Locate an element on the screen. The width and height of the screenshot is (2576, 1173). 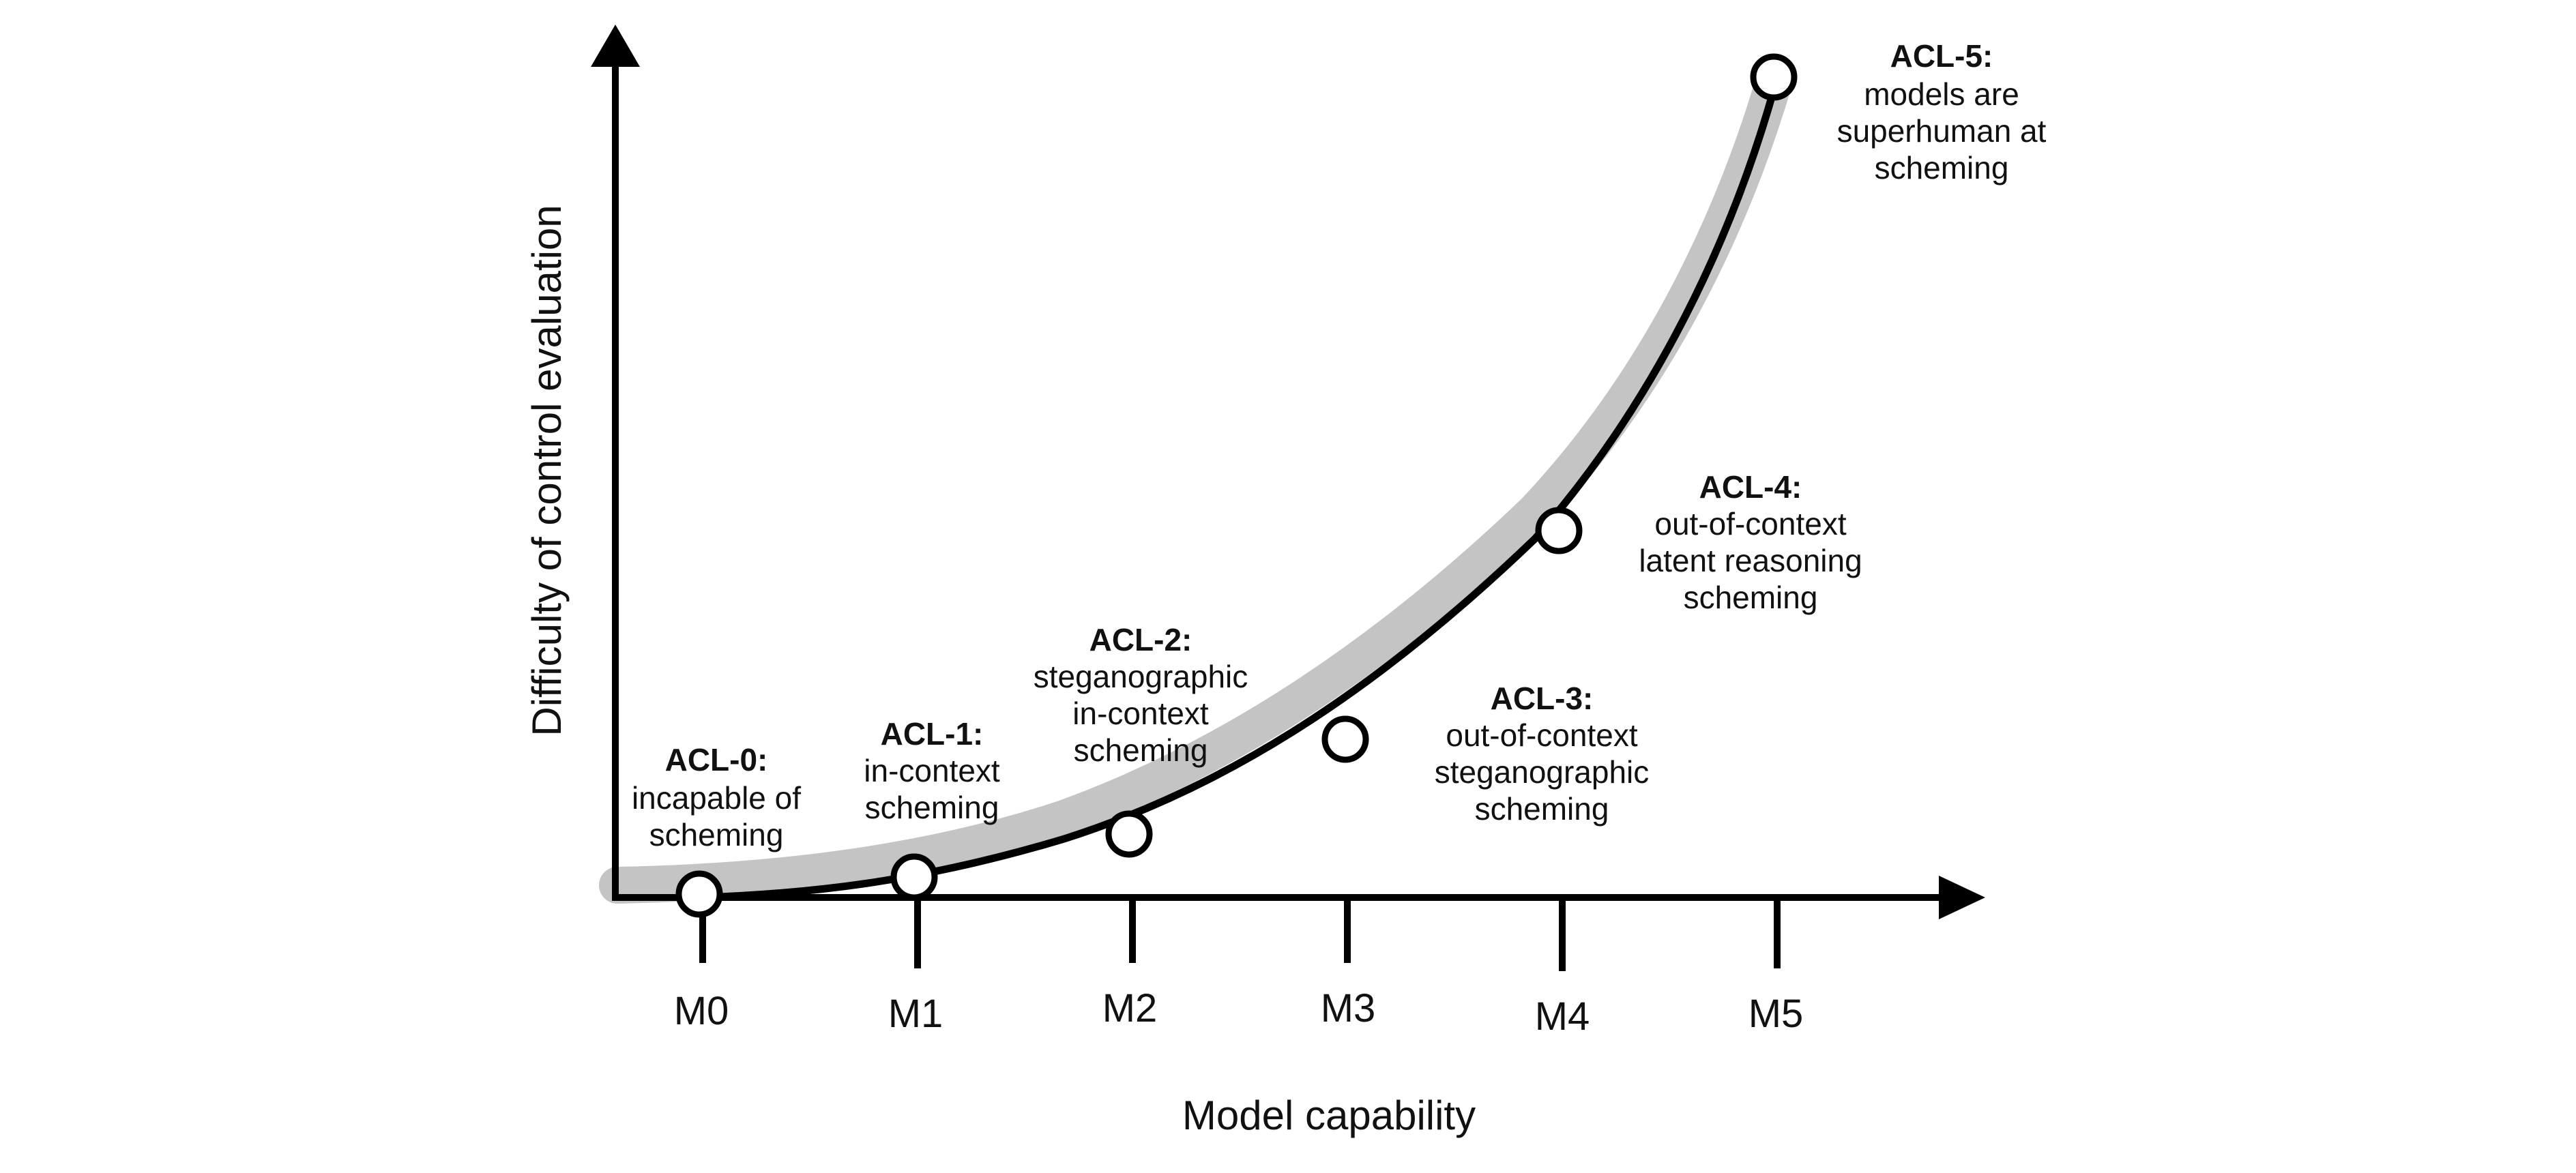
annotation-acl-5: ACL-5: models are superhuman at scheming is located at coordinates (1942, 111).